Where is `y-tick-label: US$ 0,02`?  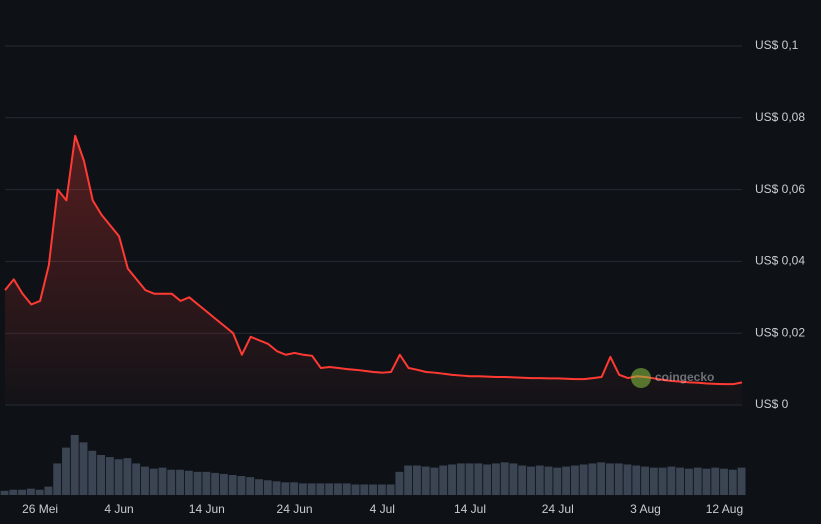
y-tick-label: US$ 0,02 is located at coordinates (780, 332).